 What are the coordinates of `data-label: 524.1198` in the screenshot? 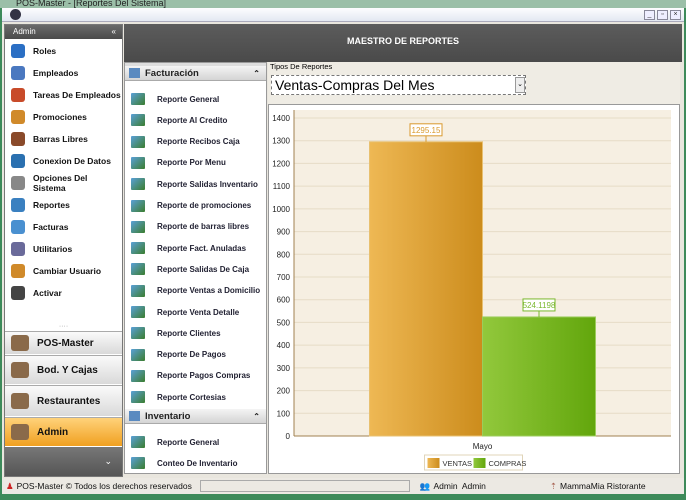 It's located at (539, 305).